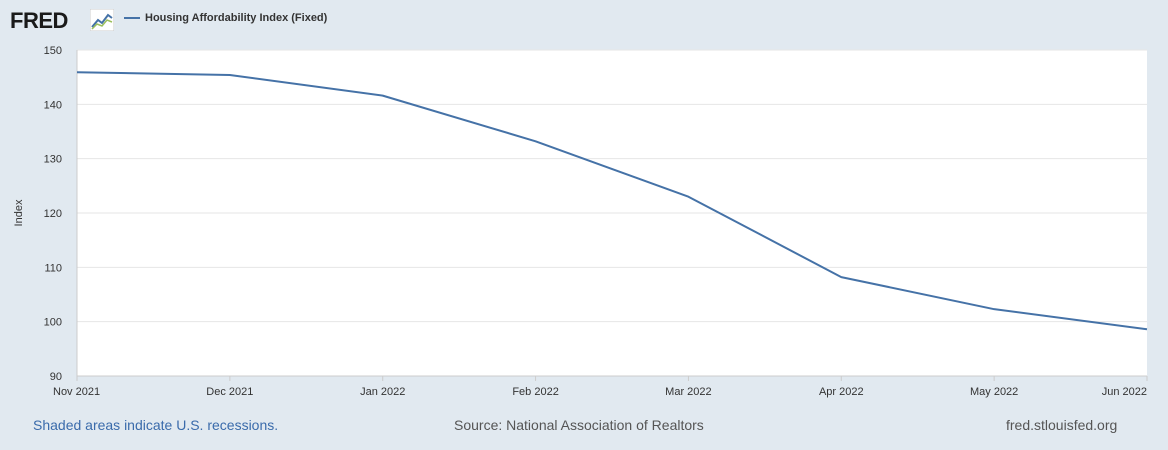 The image size is (1168, 450). I want to click on x-tick-label: Nov 2021, so click(76, 392).